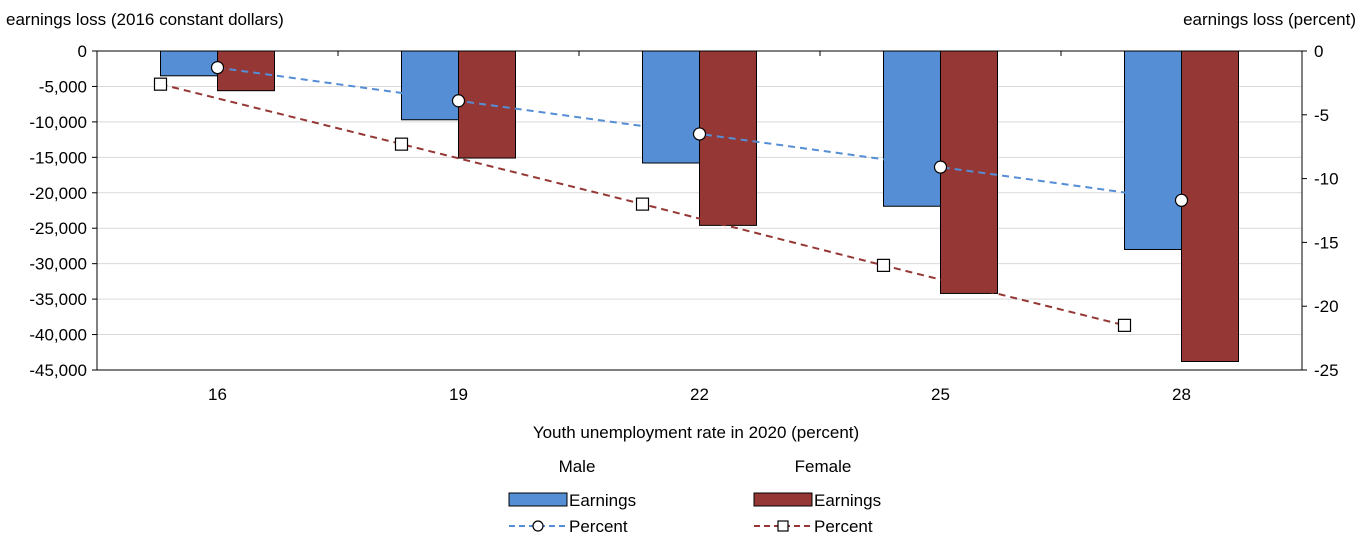 This screenshot has height=539, width=1362. Describe the element at coordinates (843, 526) in the screenshot. I see `legend-label-female-percent: Percent` at that location.